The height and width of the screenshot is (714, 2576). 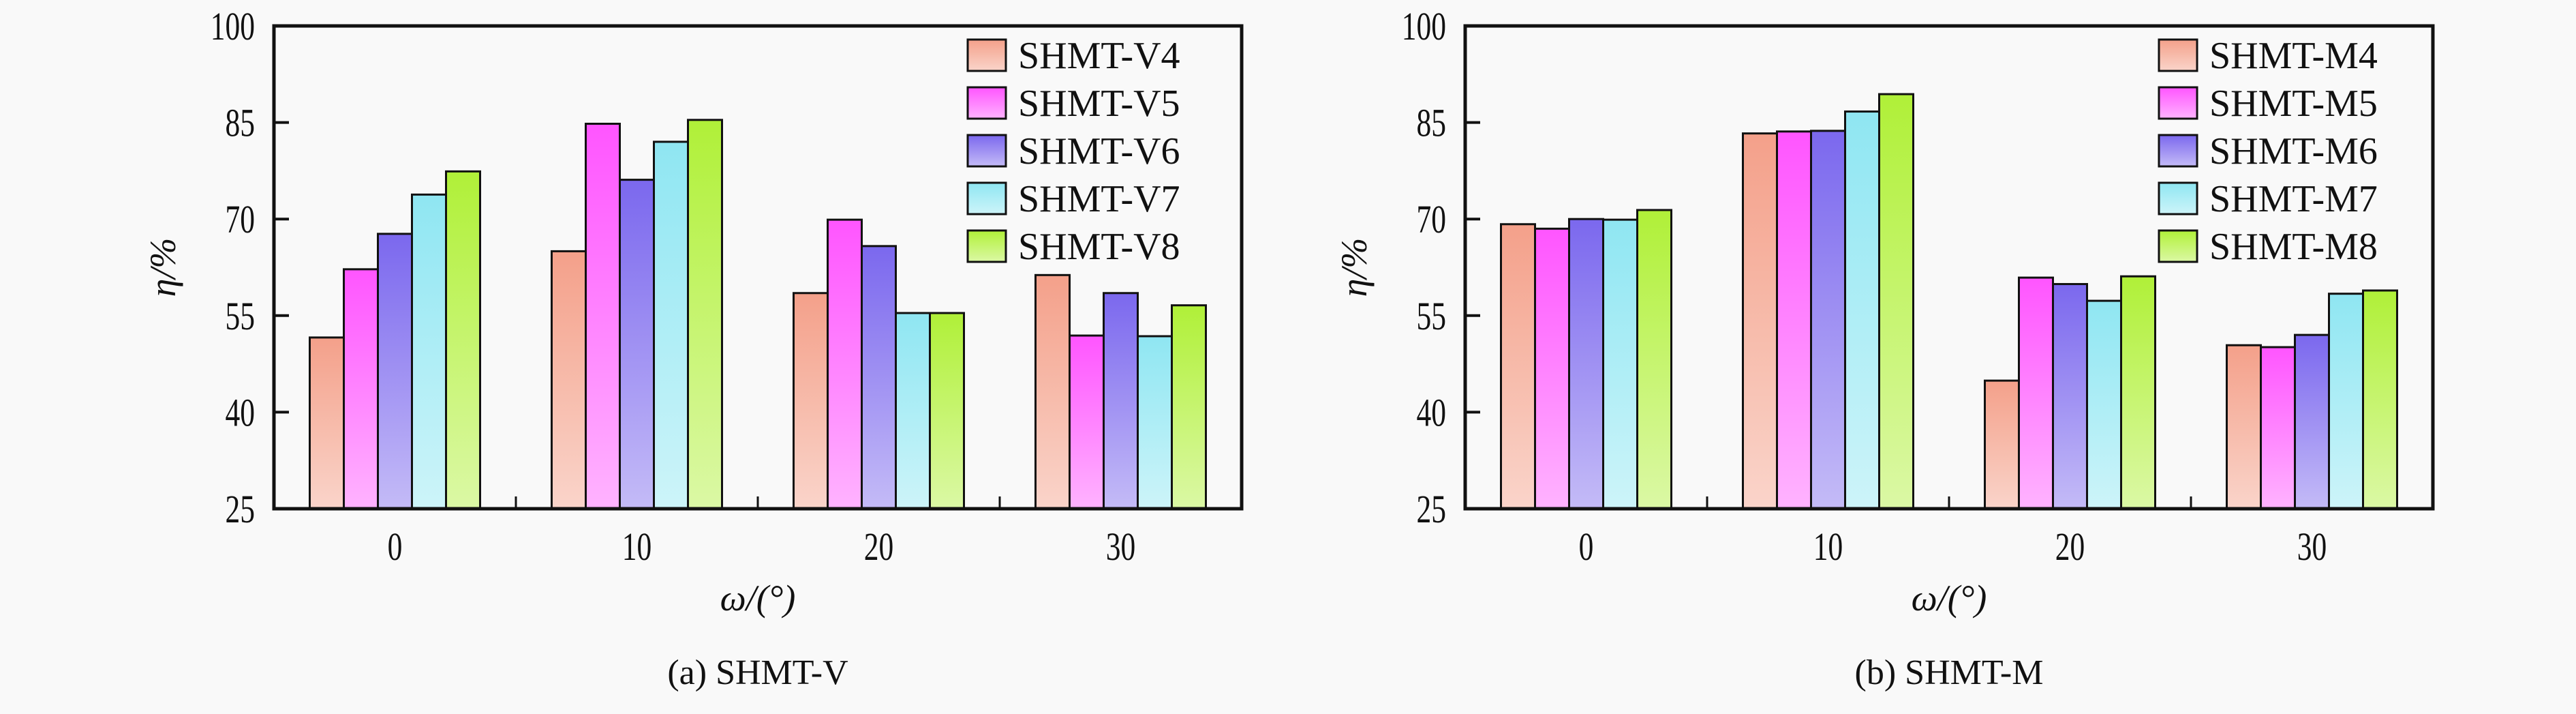 I want to click on legend-swatch-shmt-m5, so click(x=2178, y=103).